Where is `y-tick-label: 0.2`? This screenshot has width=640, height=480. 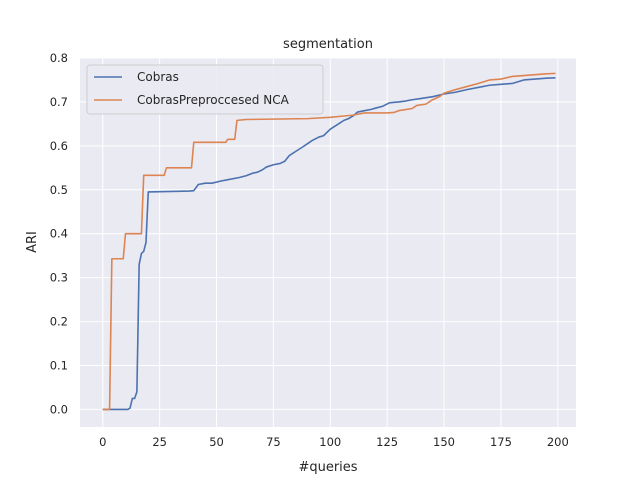
y-tick-label: 0.2 is located at coordinates (59, 322).